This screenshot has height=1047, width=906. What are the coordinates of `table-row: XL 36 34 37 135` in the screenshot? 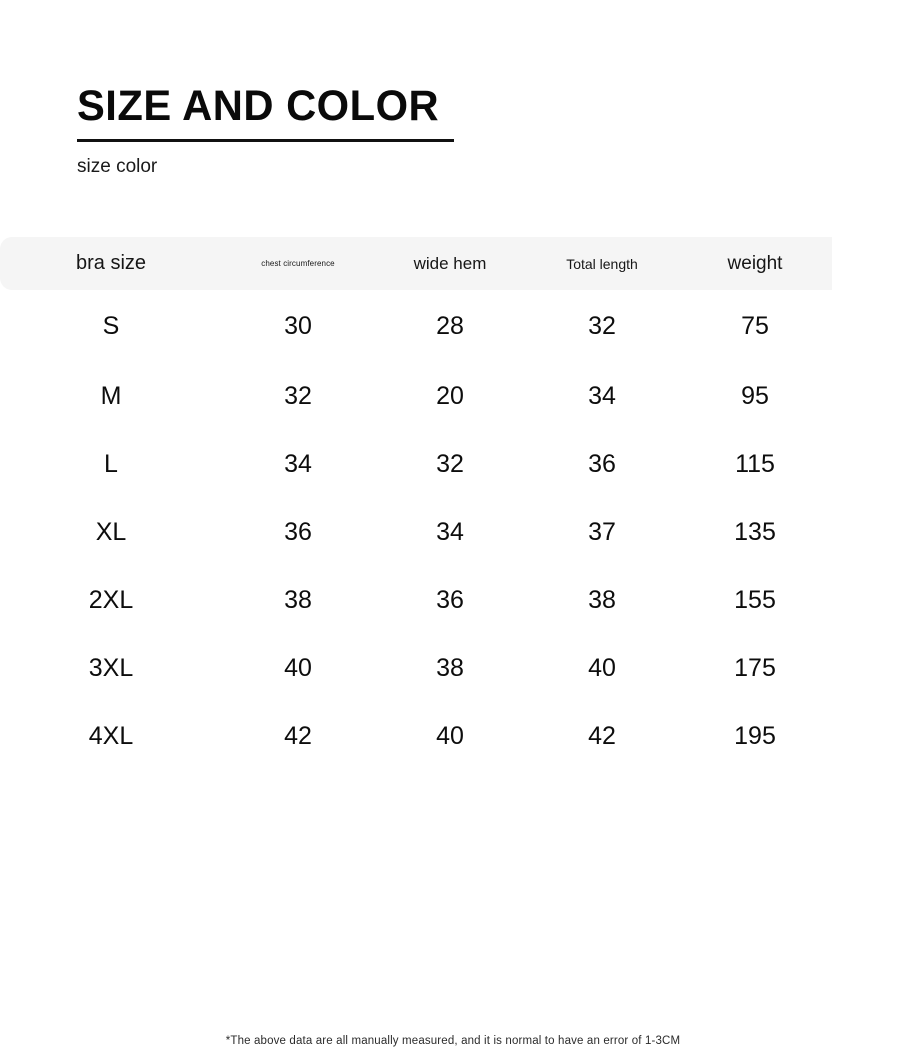 It's located at (416, 532).